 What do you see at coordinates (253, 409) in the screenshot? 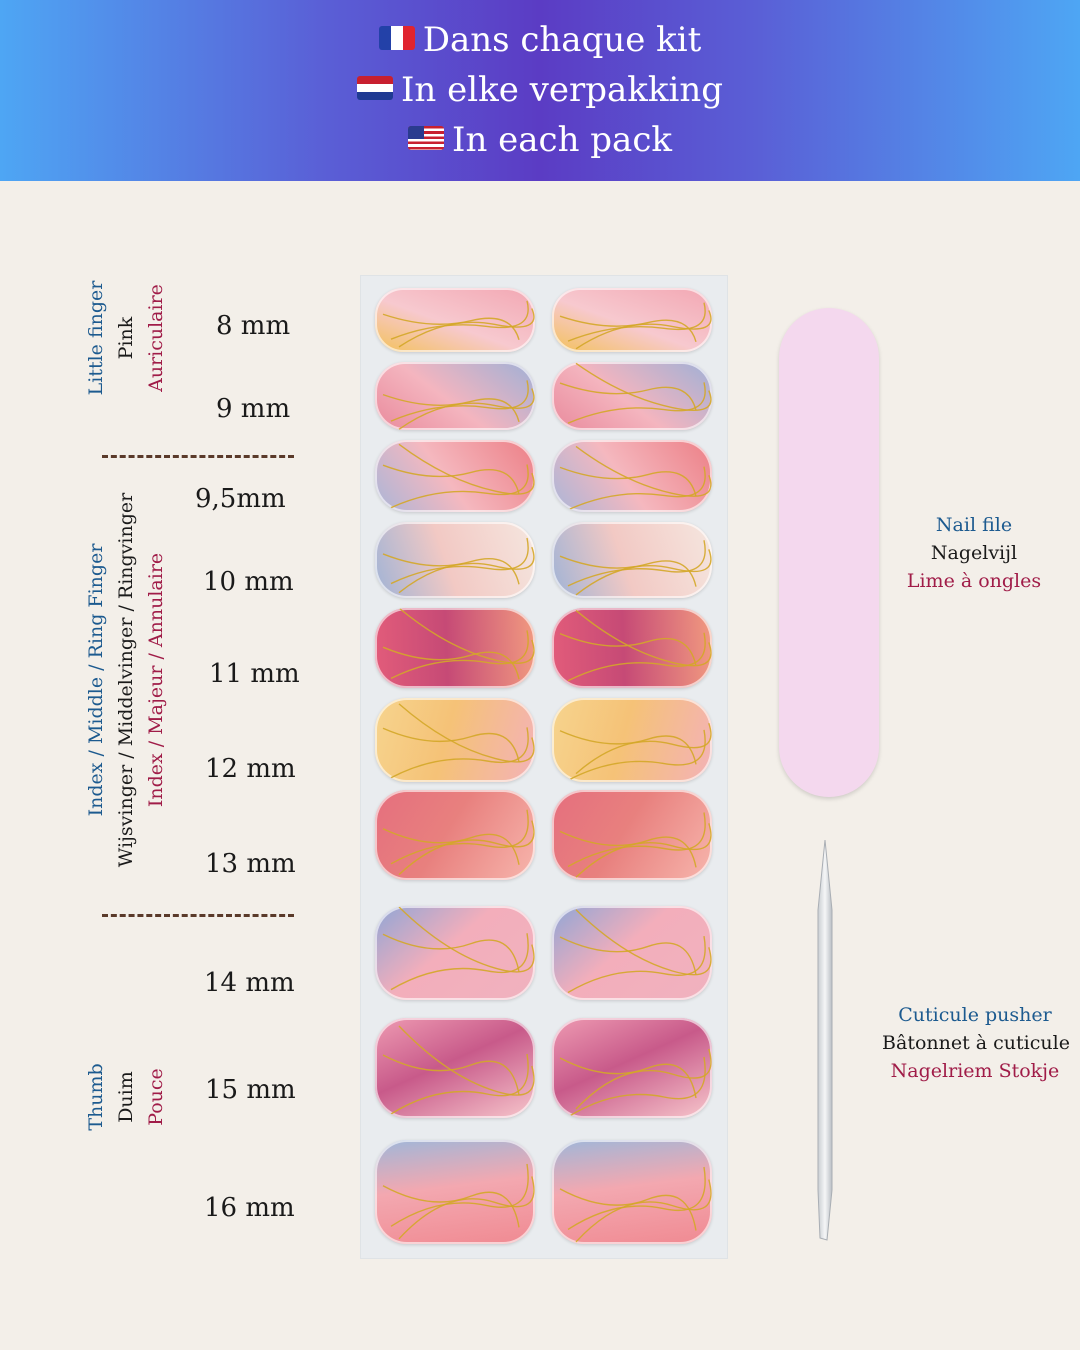
I see `size-label: 9 mm` at bounding box center [253, 409].